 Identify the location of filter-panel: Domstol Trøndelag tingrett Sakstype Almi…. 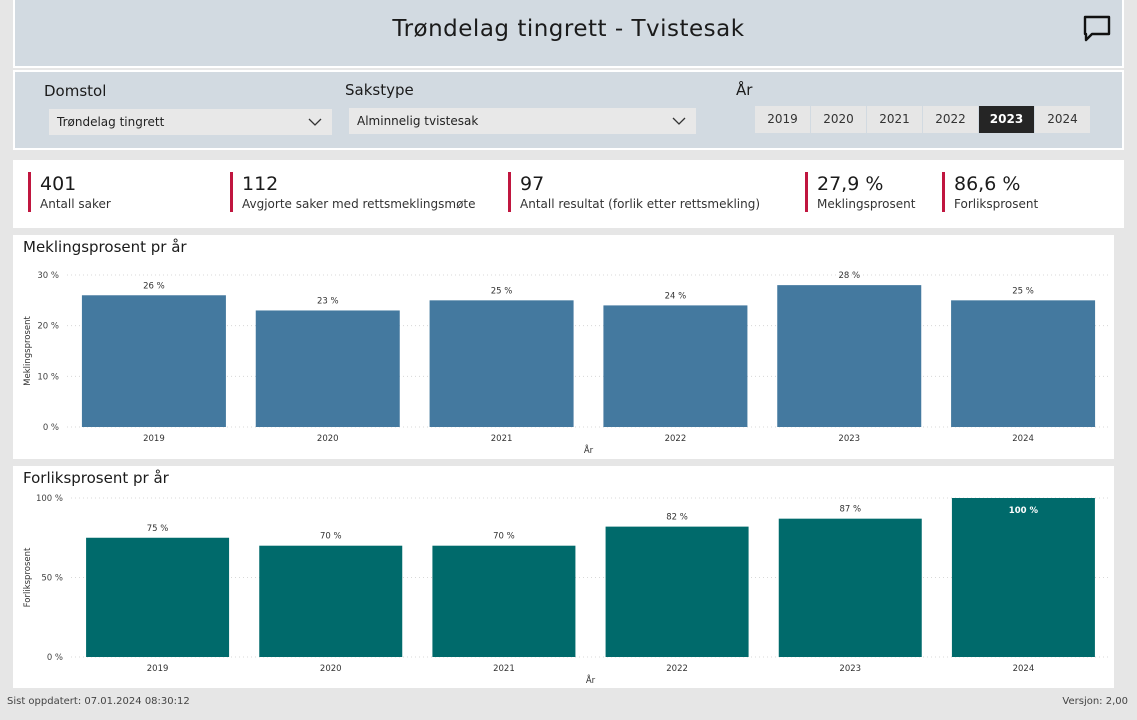
(568, 110).